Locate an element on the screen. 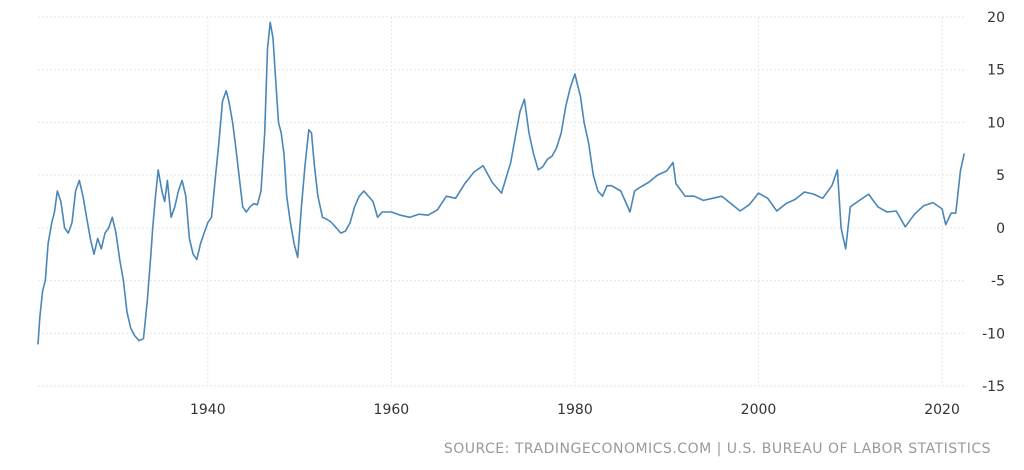 This screenshot has width=1024, height=470. x-tick-label: 1960 is located at coordinates (392, 410).